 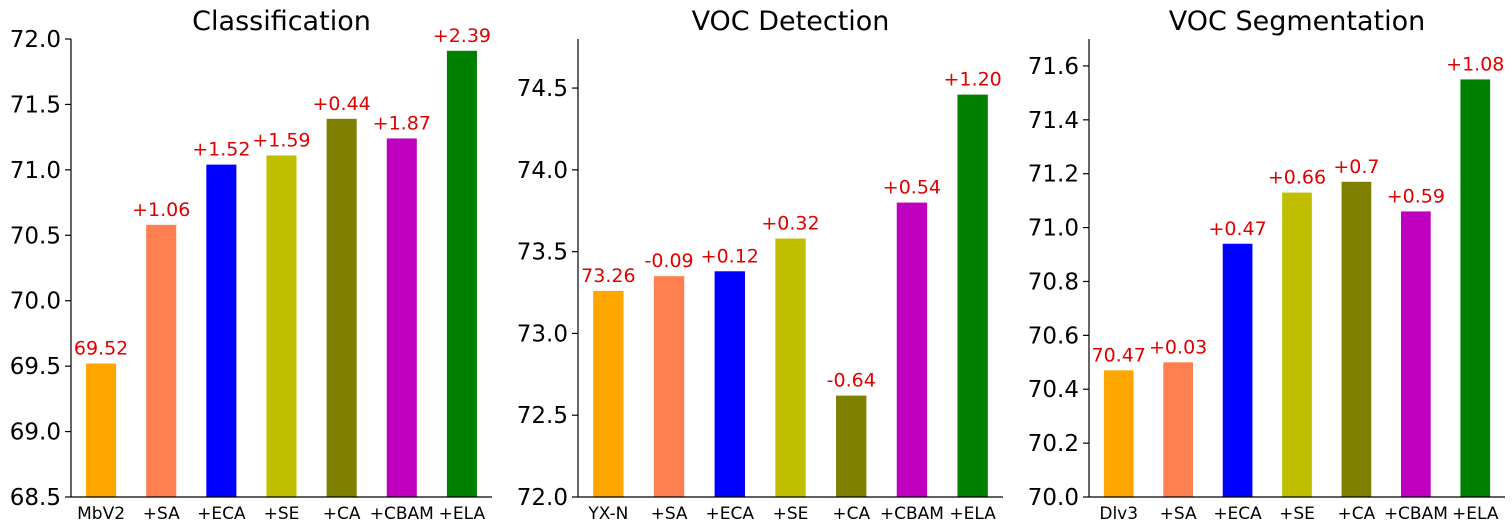 I want to click on x-tick-label: MbV2, so click(x=101, y=514).